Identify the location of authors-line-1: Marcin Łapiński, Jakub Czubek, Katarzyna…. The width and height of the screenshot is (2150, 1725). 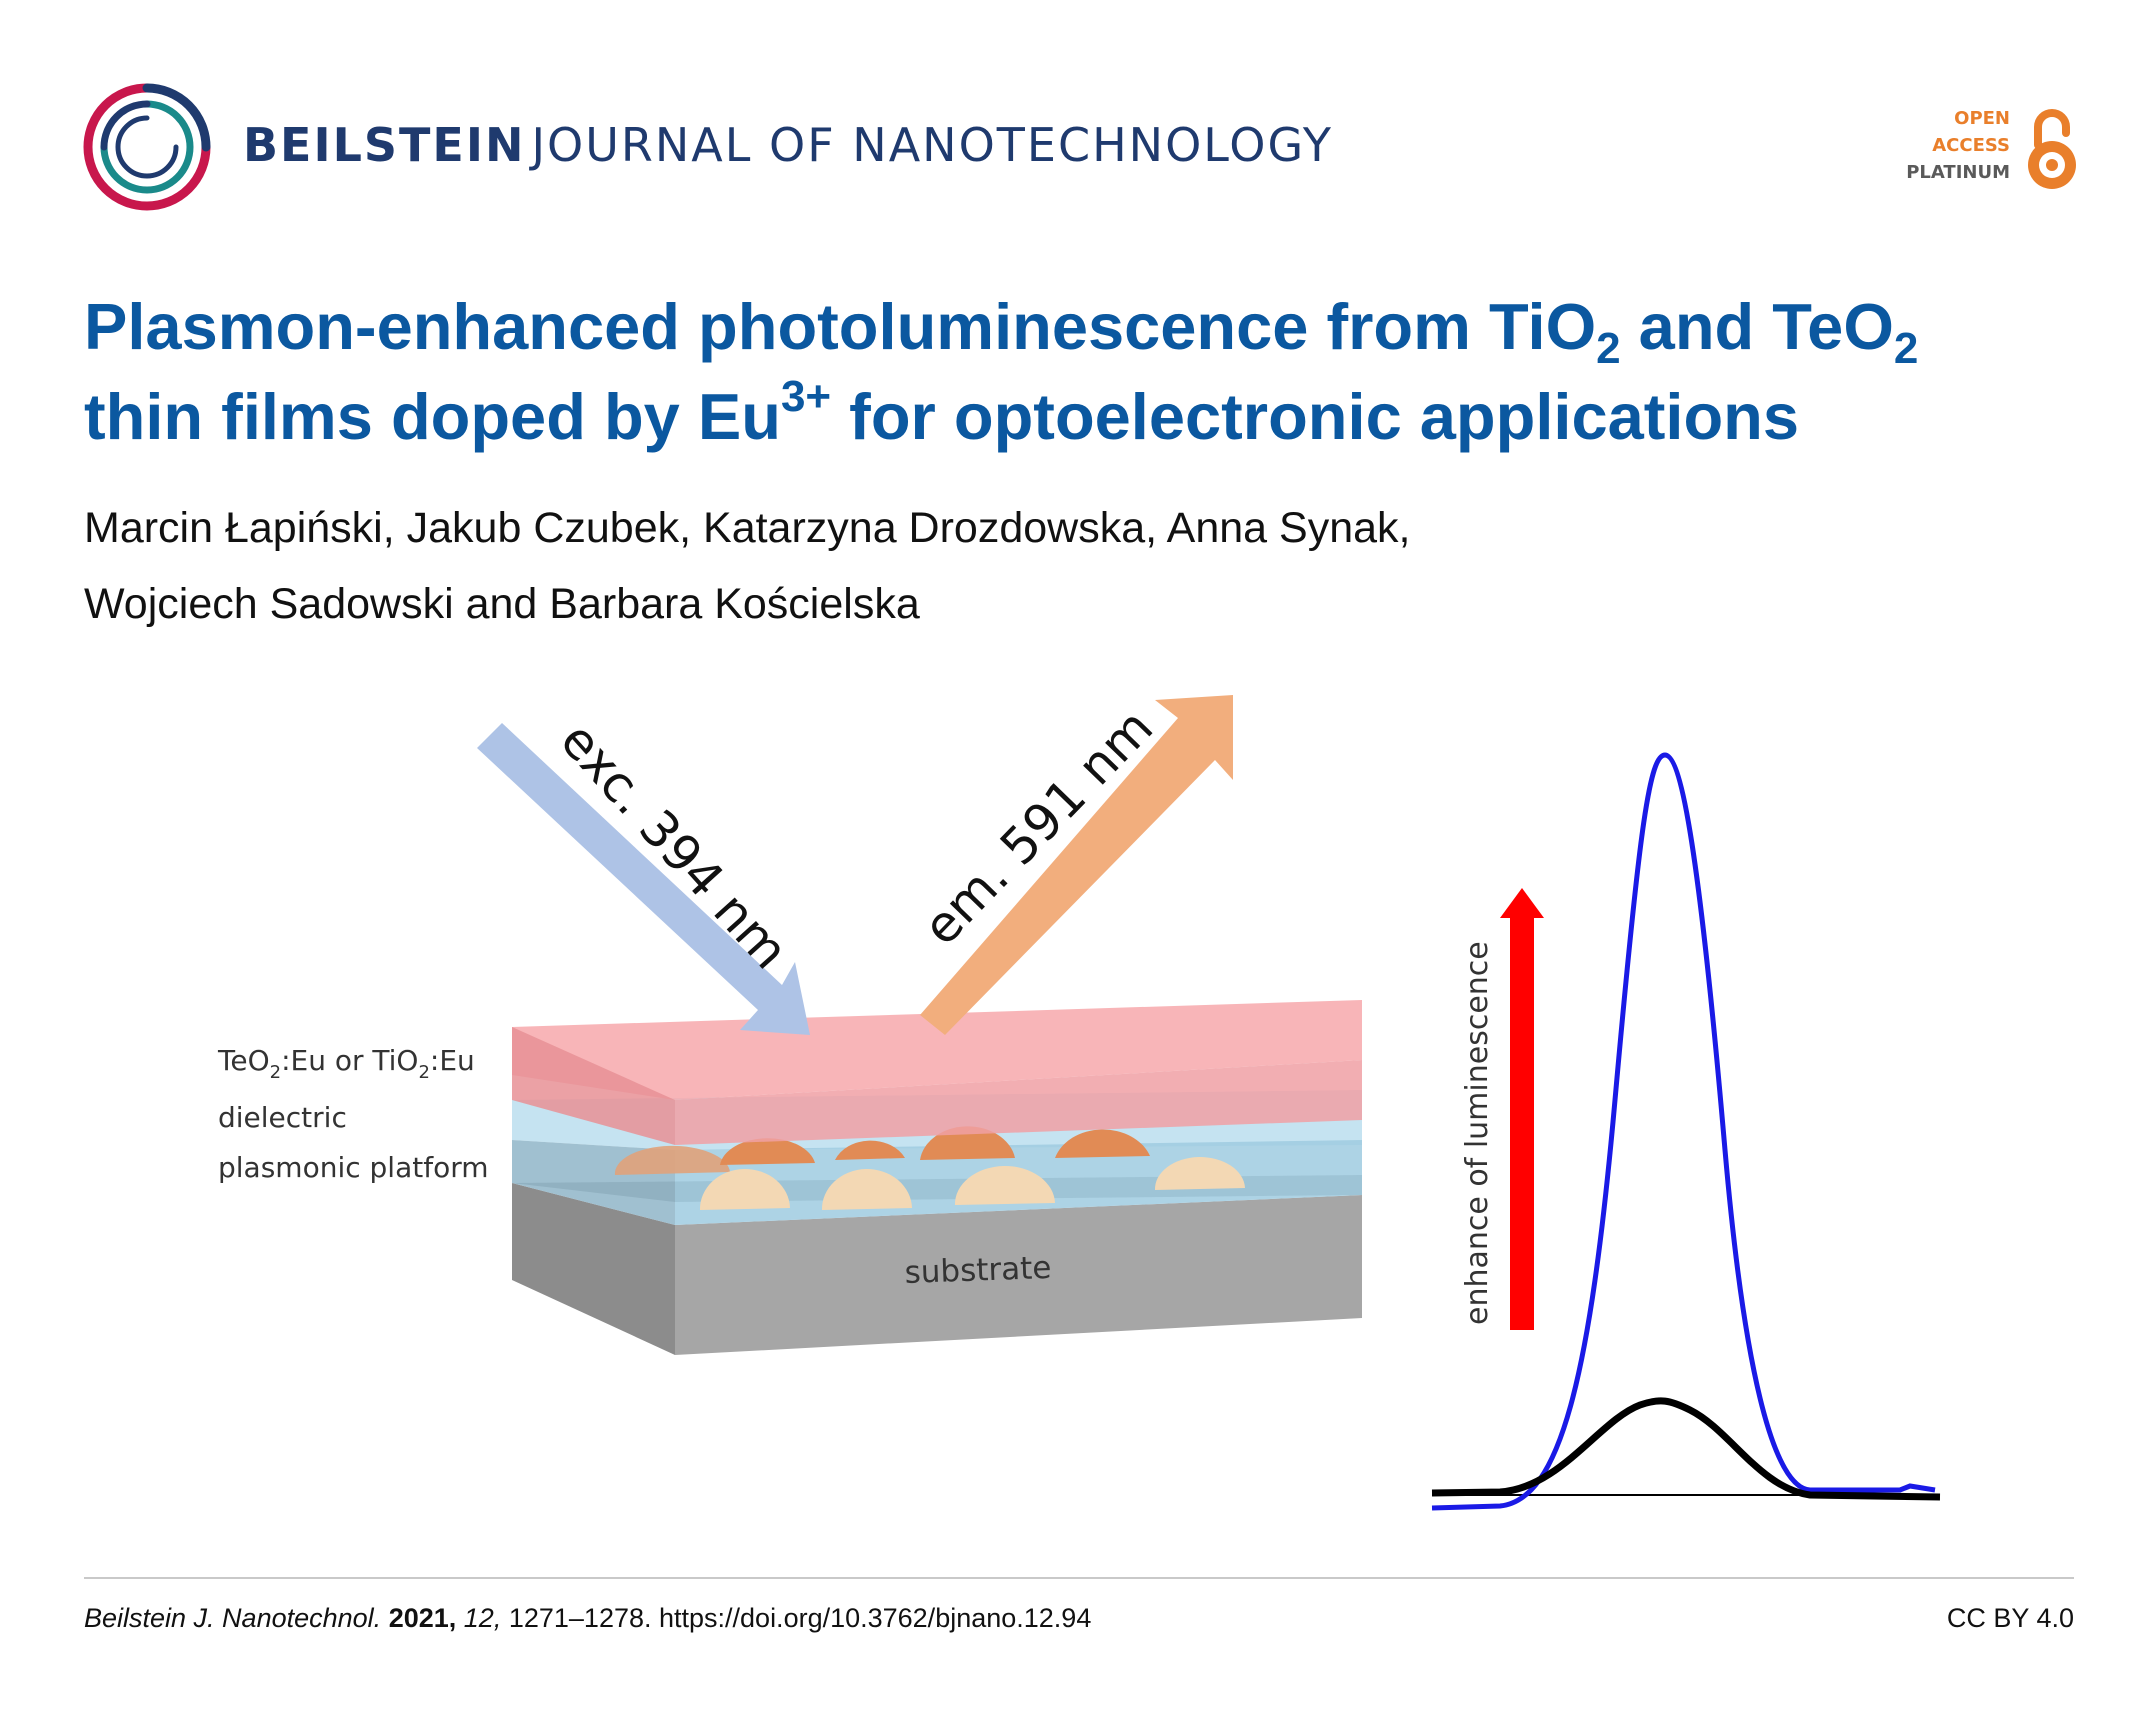
(747, 528).